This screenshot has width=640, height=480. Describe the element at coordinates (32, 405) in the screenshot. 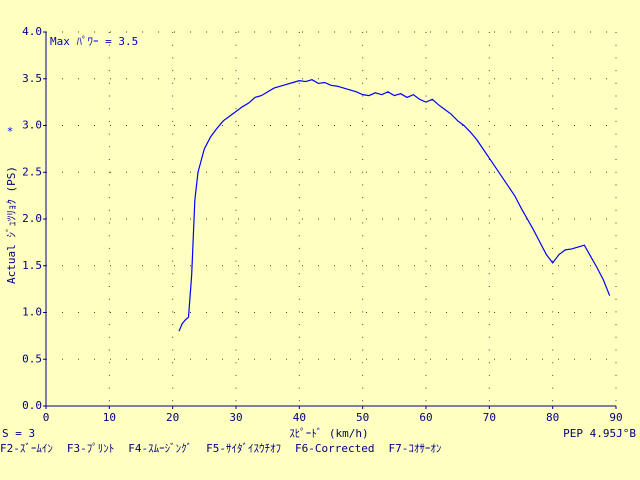

I see `y-tick-label: 0.0` at that location.